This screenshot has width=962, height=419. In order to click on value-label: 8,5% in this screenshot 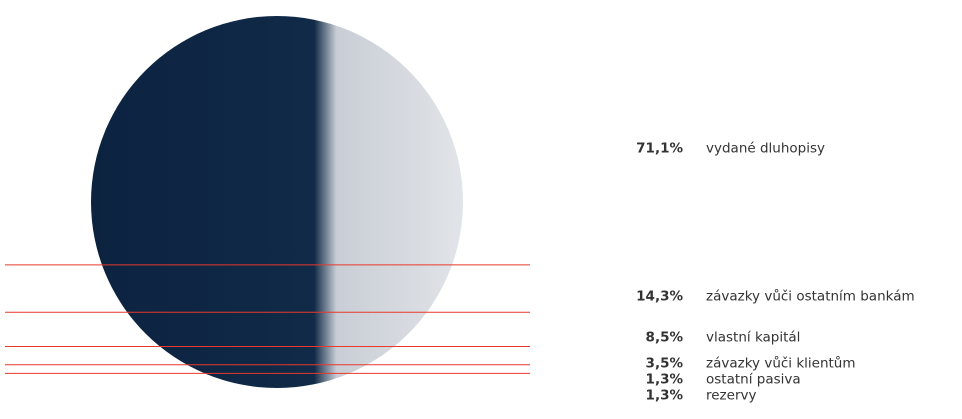, I will do `click(665, 337)`.